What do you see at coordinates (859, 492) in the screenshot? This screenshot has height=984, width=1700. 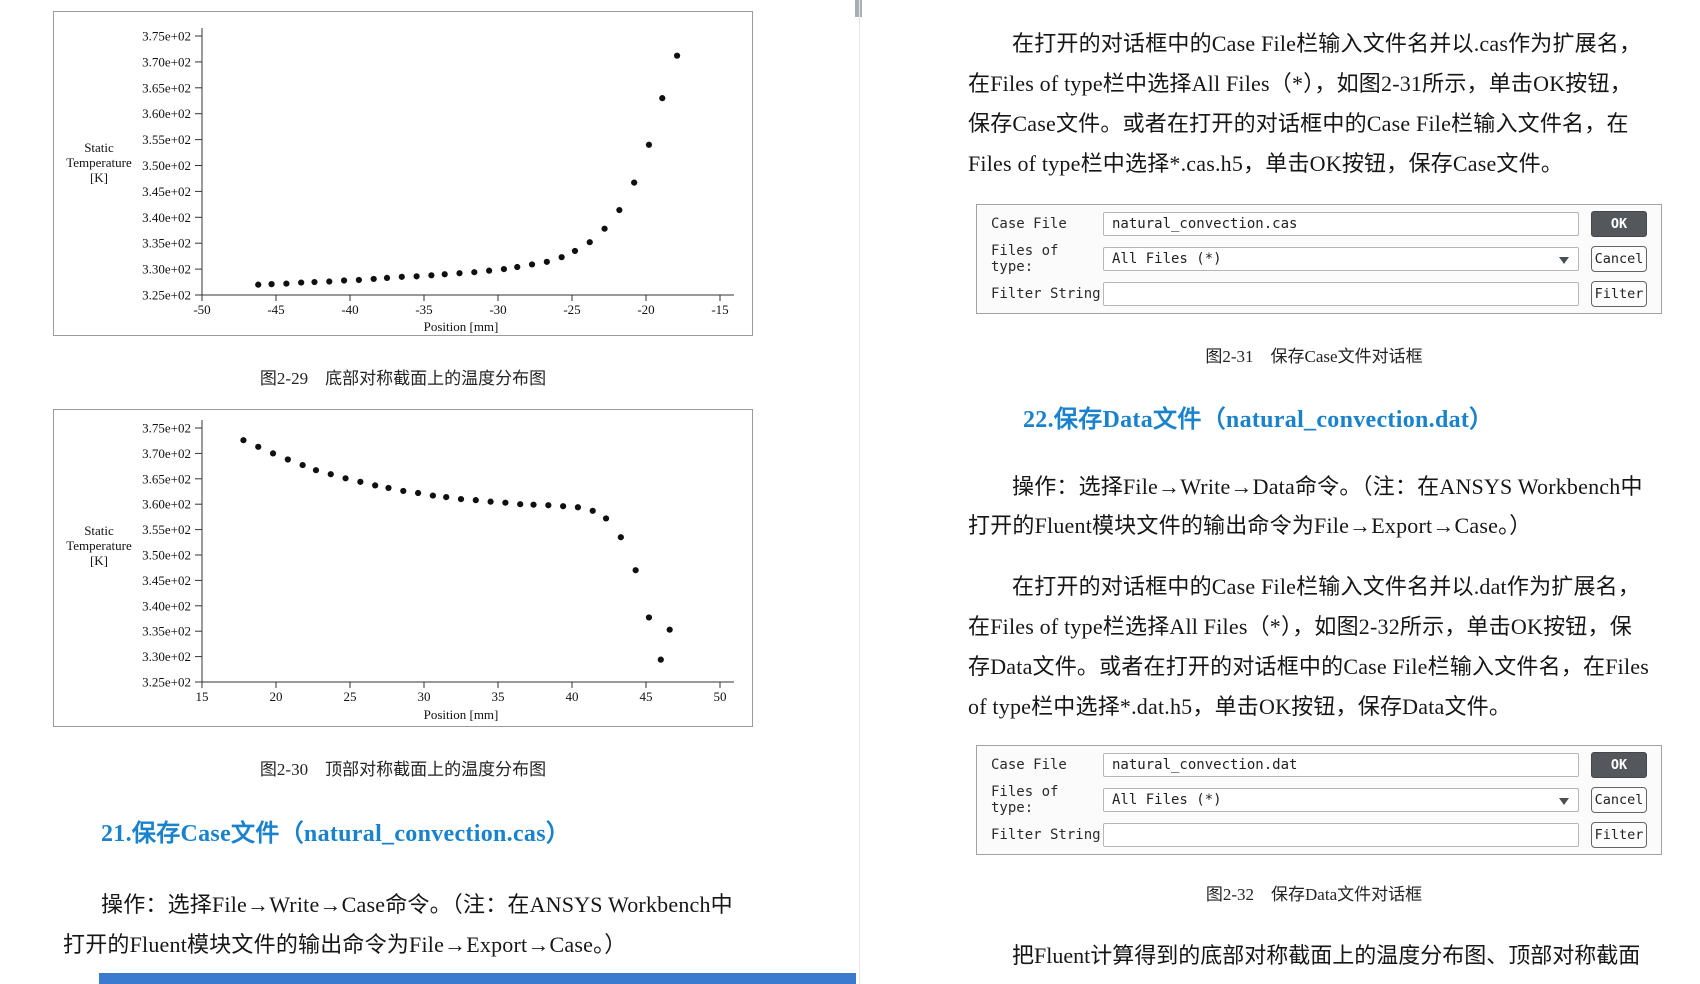 I see `page-divider` at bounding box center [859, 492].